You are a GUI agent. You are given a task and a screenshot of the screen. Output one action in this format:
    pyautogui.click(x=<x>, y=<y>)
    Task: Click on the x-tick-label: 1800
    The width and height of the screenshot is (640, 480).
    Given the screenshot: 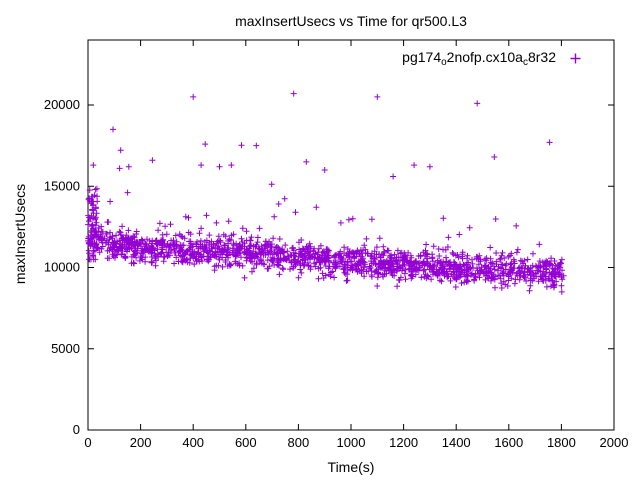 What is the action you would take?
    pyautogui.click(x=561, y=442)
    